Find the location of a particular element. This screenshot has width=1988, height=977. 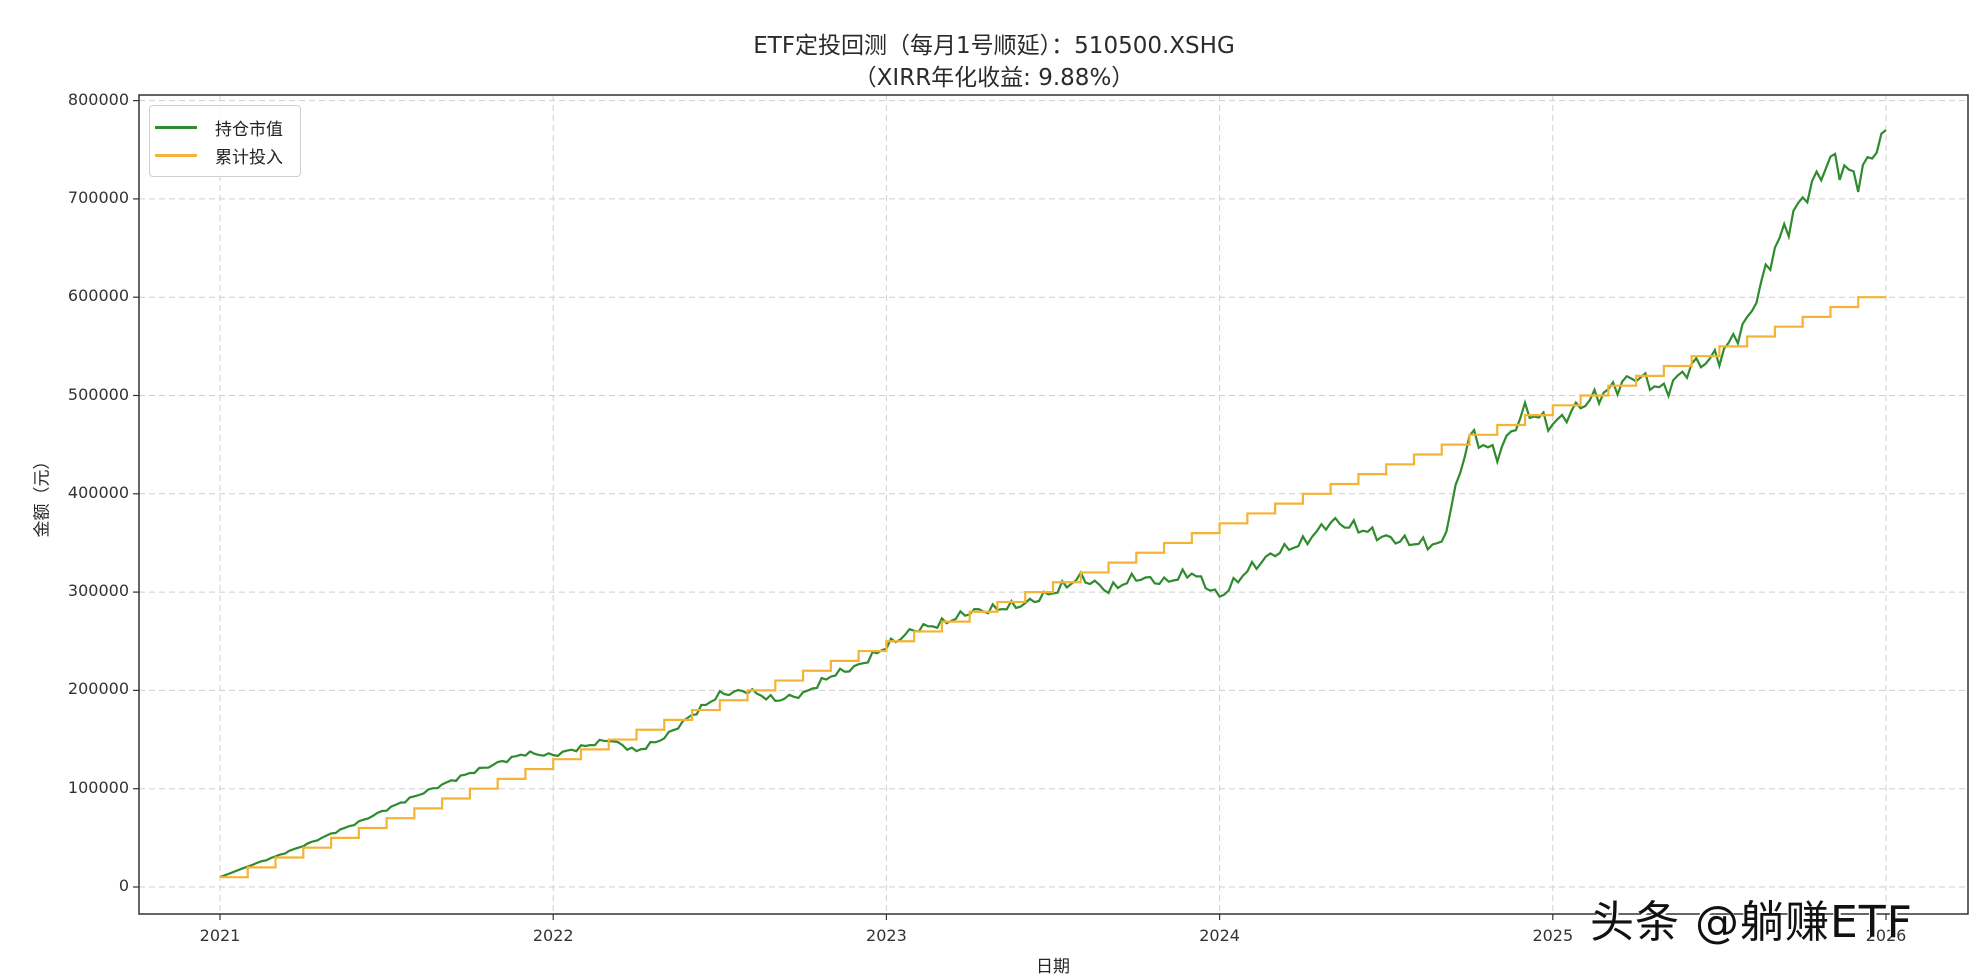

y-tick-label: 300000 is located at coordinates (98, 591).